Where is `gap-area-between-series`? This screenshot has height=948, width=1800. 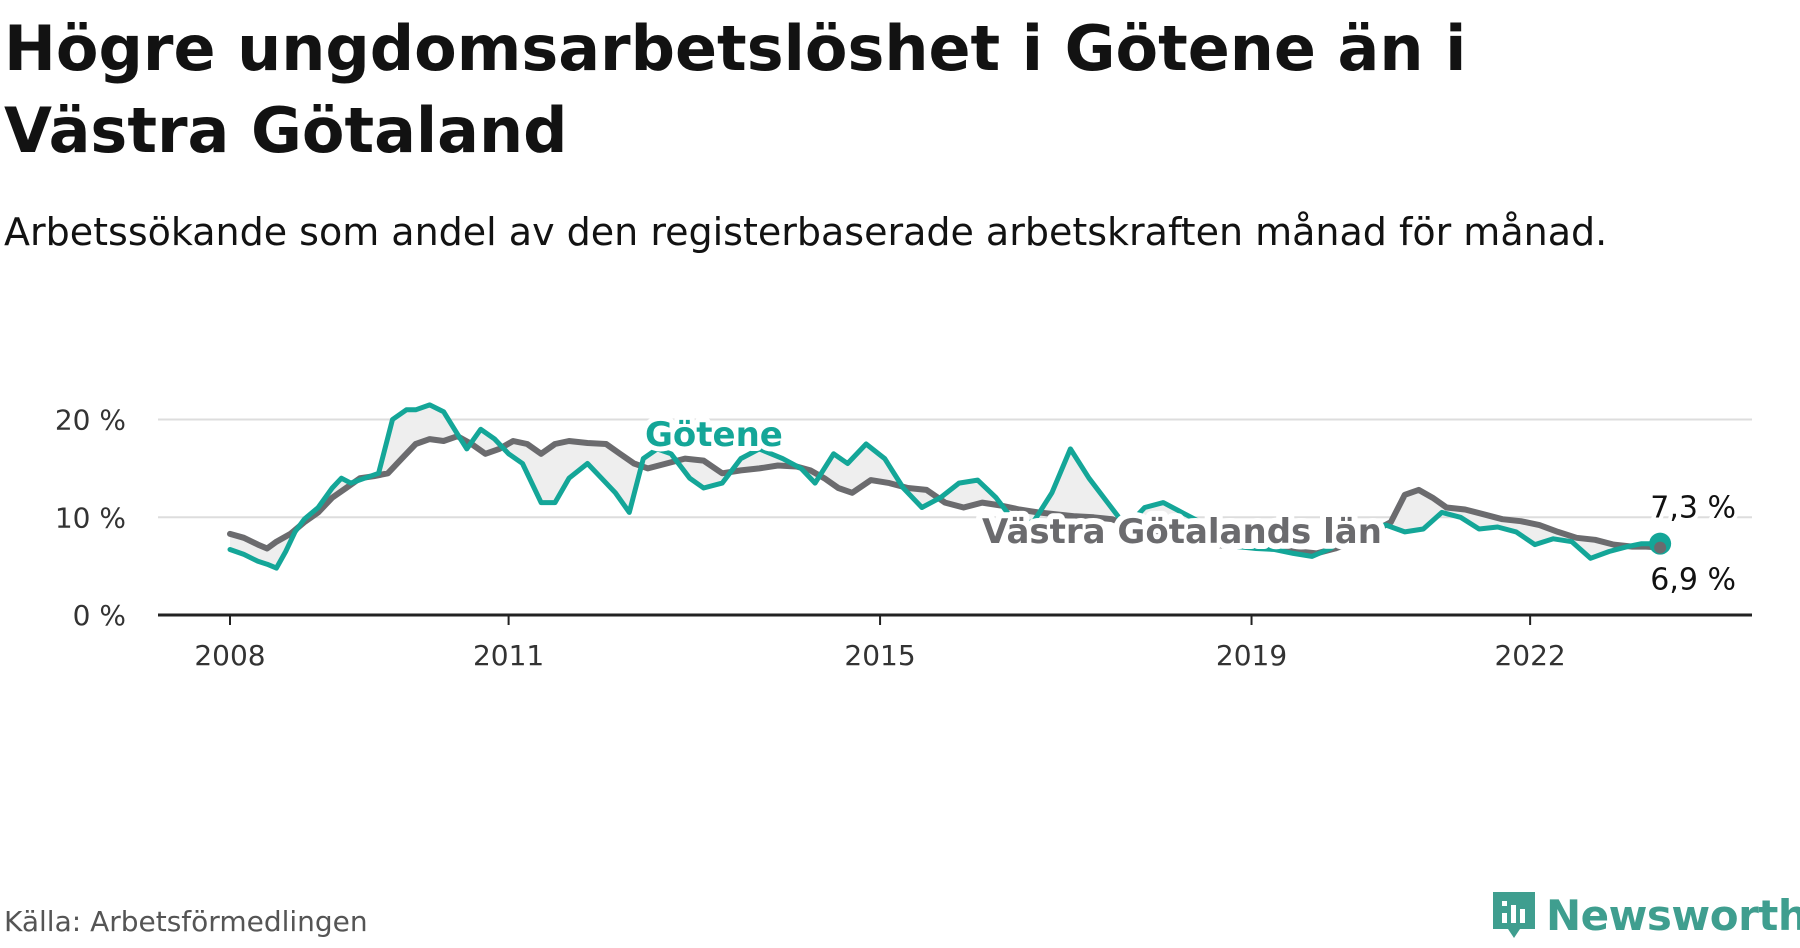
gap-area-between-series is located at coordinates (945, 486).